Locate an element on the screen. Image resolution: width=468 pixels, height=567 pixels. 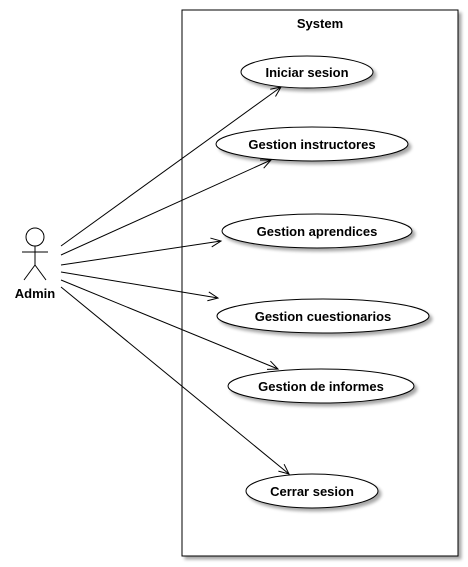
actor-admin: Admin is located at coordinates (35, 264).